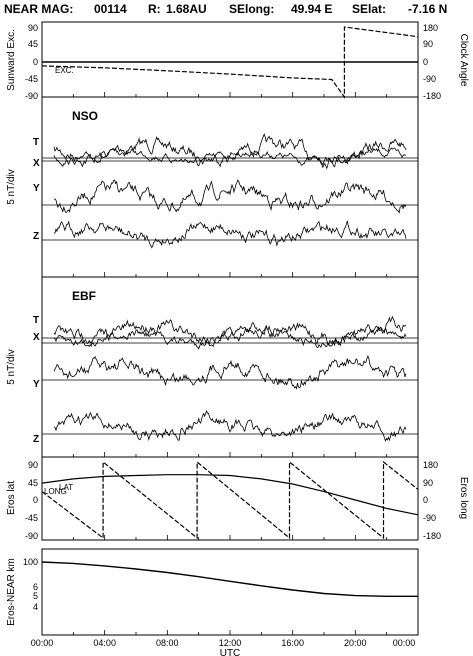 The image size is (473, 656). I want to click on nso-ylabel: 5 nT/div, so click(11, 187).